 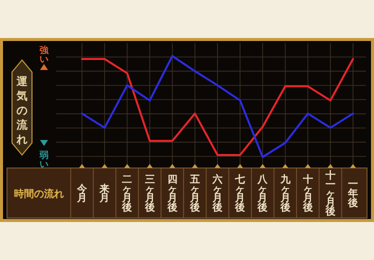 What do you see at coordinates (39, 194) in the screenshot?
I see `x-axis-title: 時間の流れ` at bounding box center [39, 194].